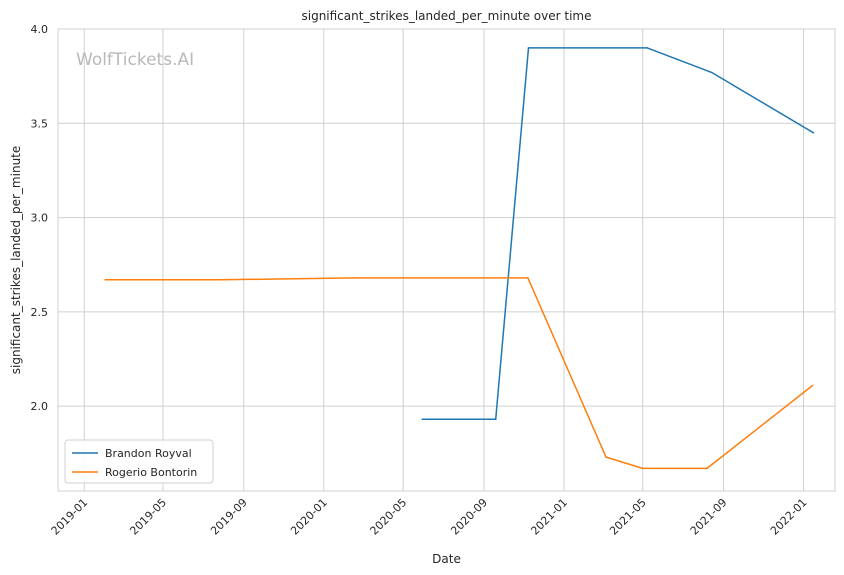 Image resolution: width=844 pixels, height=575 pixels. I want to click on x-axis-label: Date, so click(446, 559).